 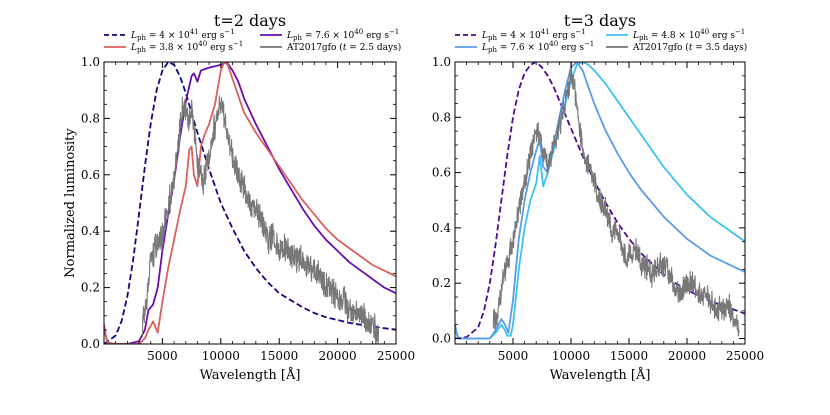 I want to click on legend-label: Lph = 3.8 × 1040 erg s−1, so click(x=186, y=47).